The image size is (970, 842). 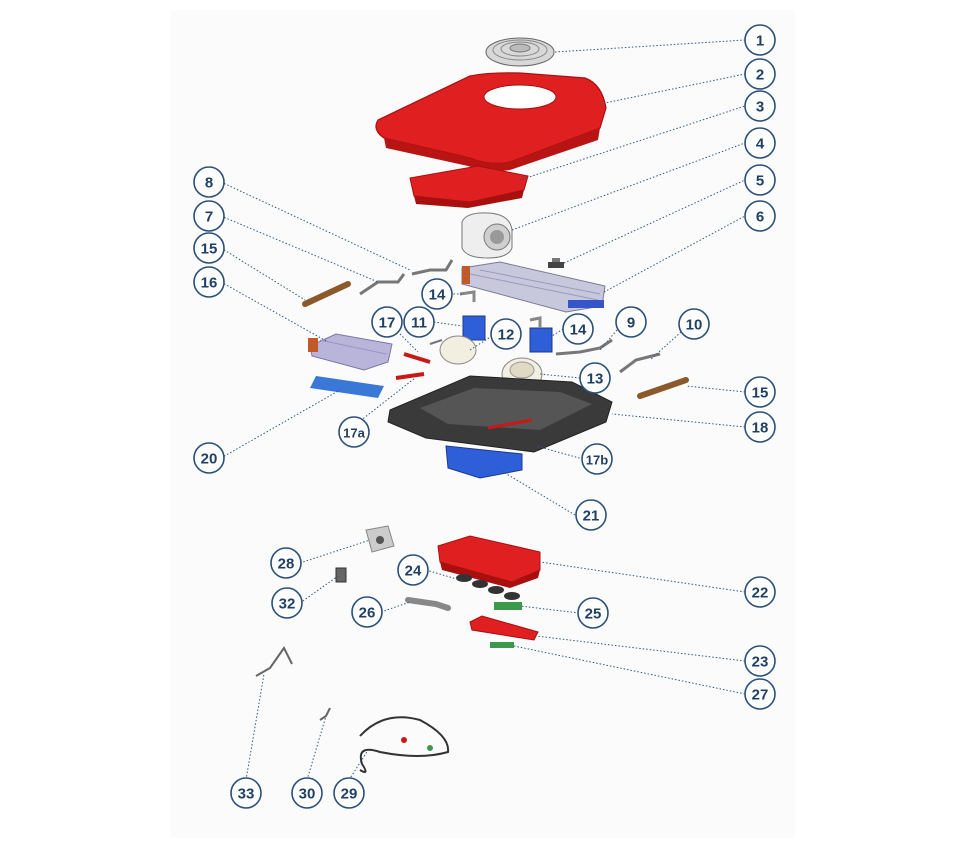 I want to click on callout-label: 2, so click(x=760, y=75).